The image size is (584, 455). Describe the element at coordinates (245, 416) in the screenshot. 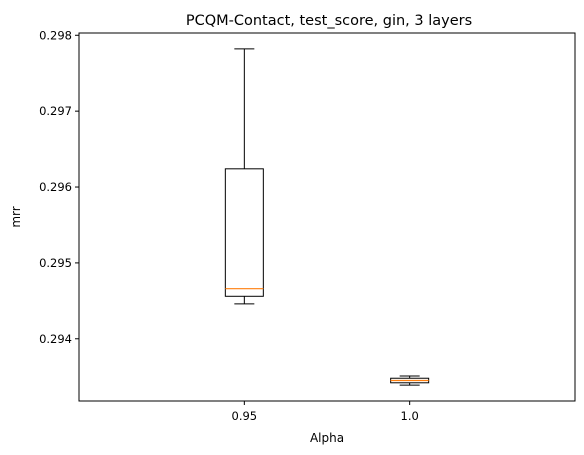

I see `x-tick-label: 0.95` at that location.